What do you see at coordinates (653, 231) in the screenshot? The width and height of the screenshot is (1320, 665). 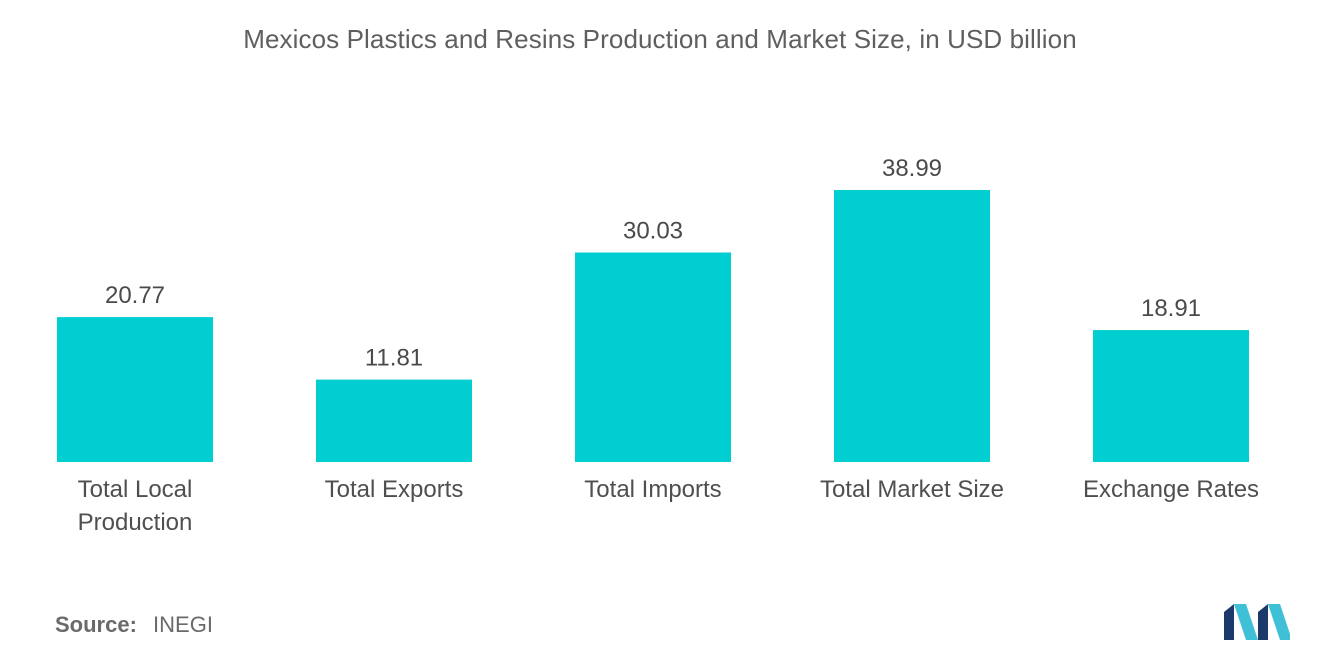 I see `bar-value-label: 30.03` at bounding box center [653, 231].